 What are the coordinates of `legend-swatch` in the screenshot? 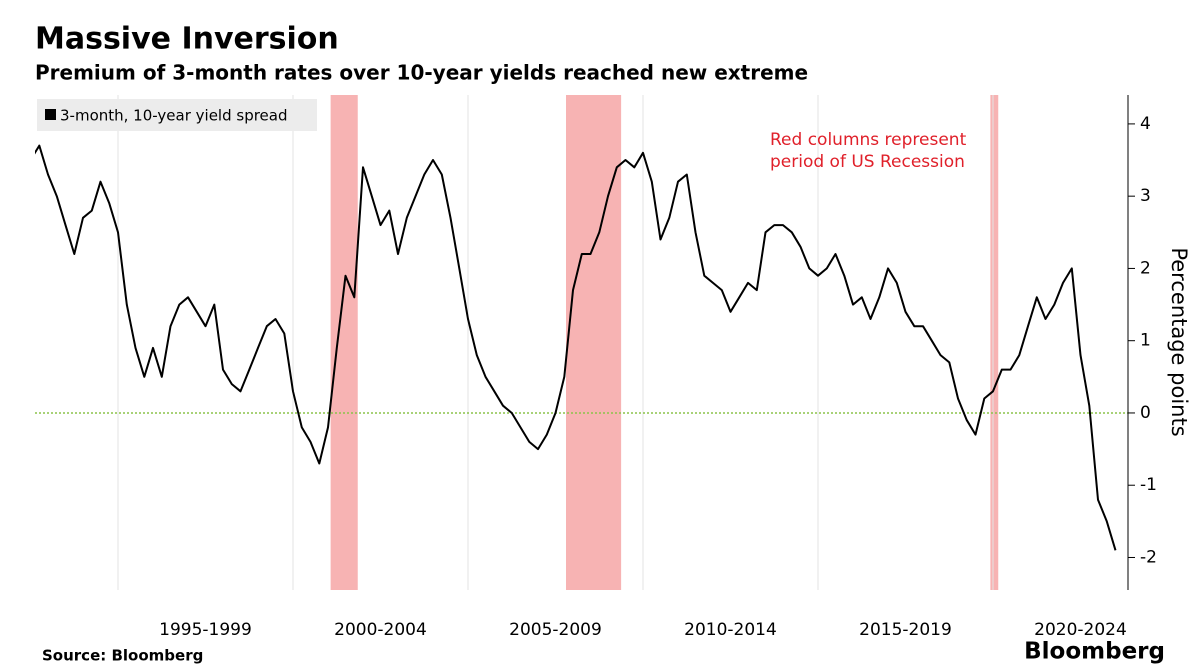 It's located at (50, 114).